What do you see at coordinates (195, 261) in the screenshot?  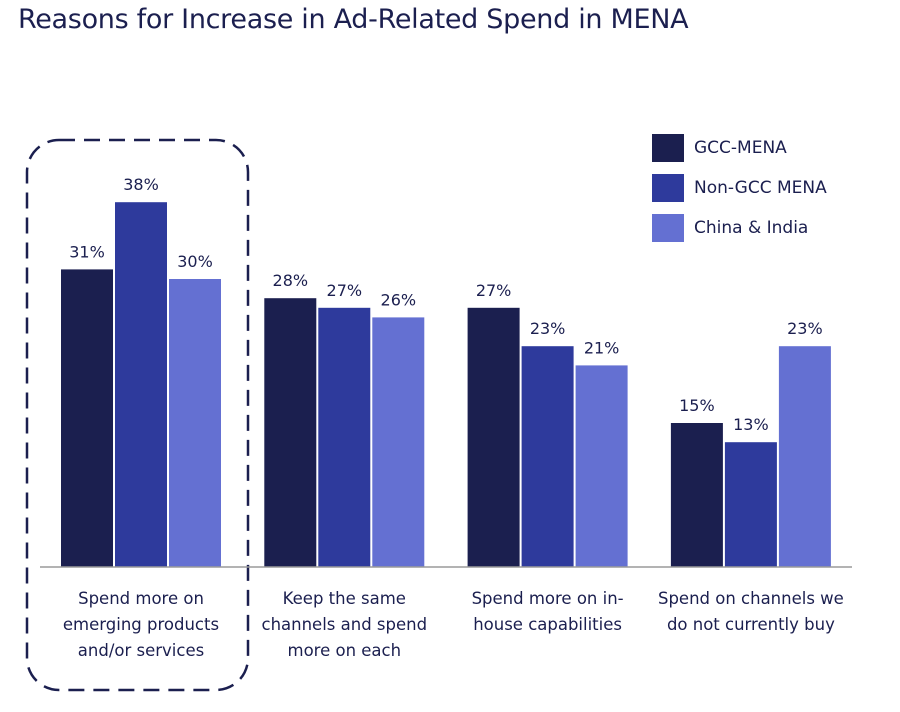 I see `value-label: 30%` at bounding box center [195, 261].